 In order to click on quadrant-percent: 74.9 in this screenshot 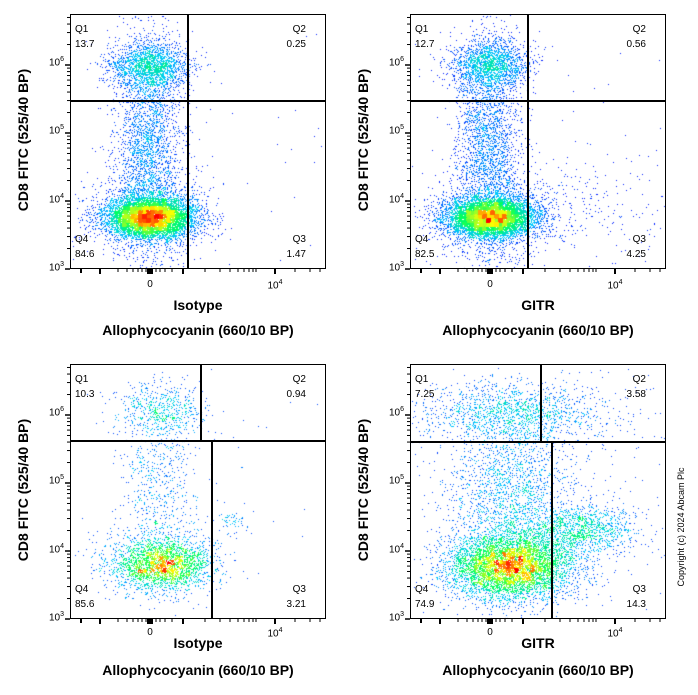, I will do `click(425, 604)`.